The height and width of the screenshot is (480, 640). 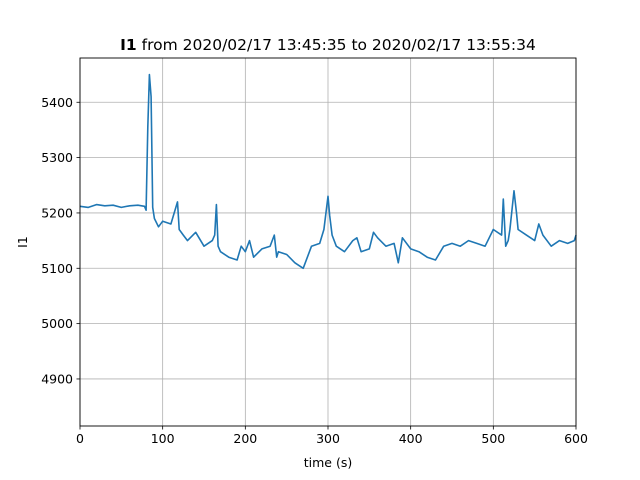 What do you see at coordinates (57, 212) in the screenshot?
I see `y-tick-label: 5200` at bounding box center [57, 212].